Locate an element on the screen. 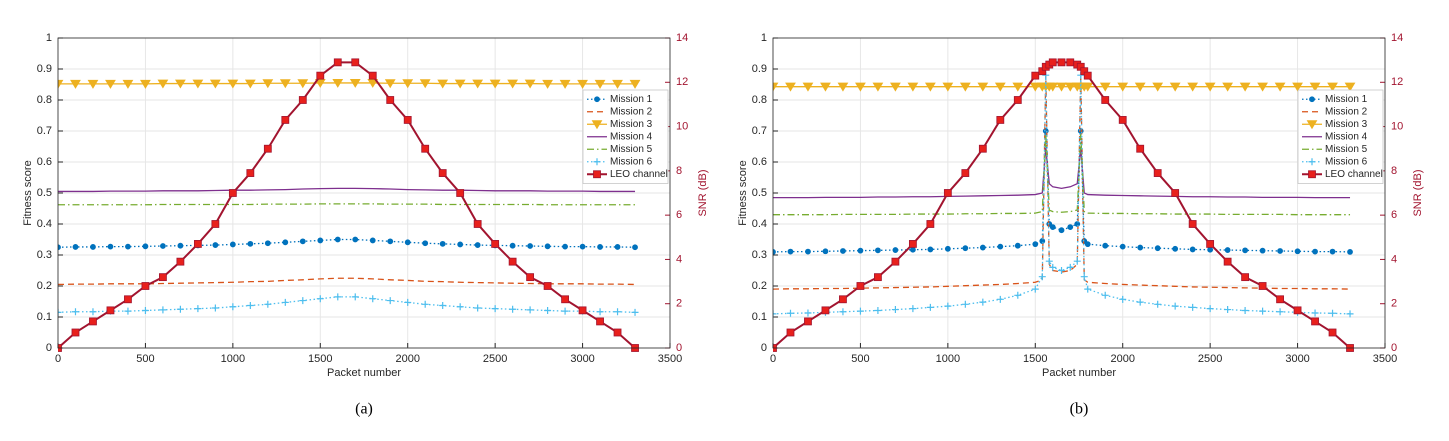 The image size is (1449, 441). caption: (b) is located at coordinates (1079, 409).